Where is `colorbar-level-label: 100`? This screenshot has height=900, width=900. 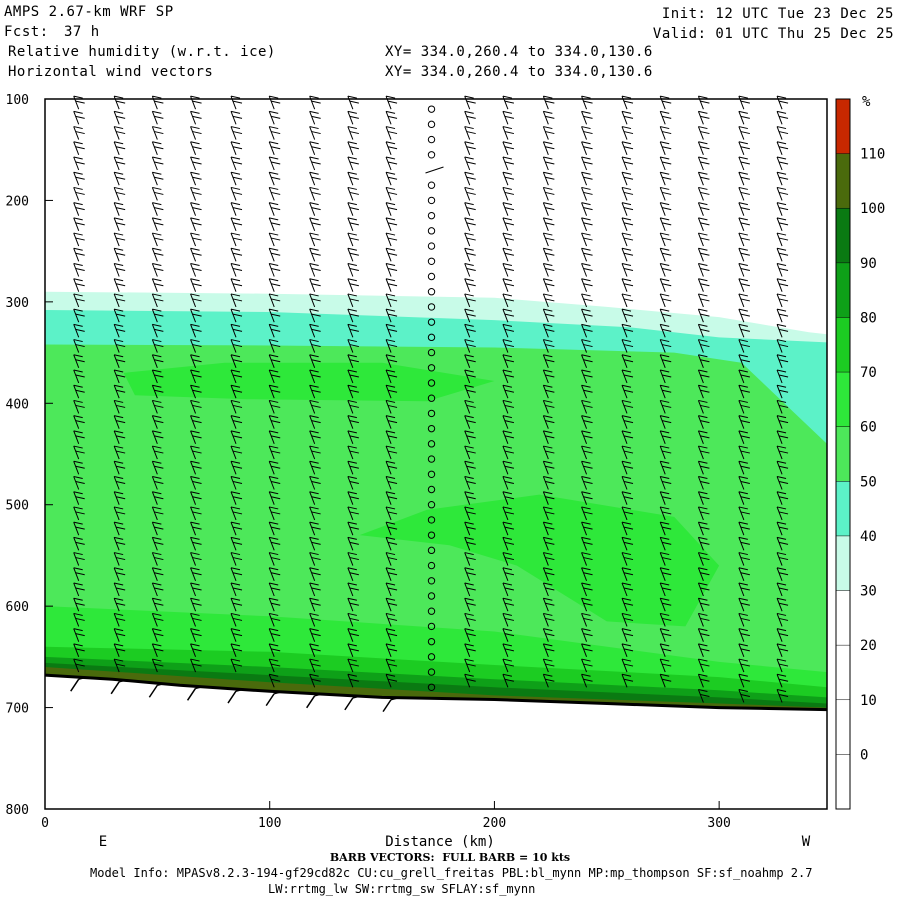
colorbar-level-label: 100 is located at coordinates (872, 209).